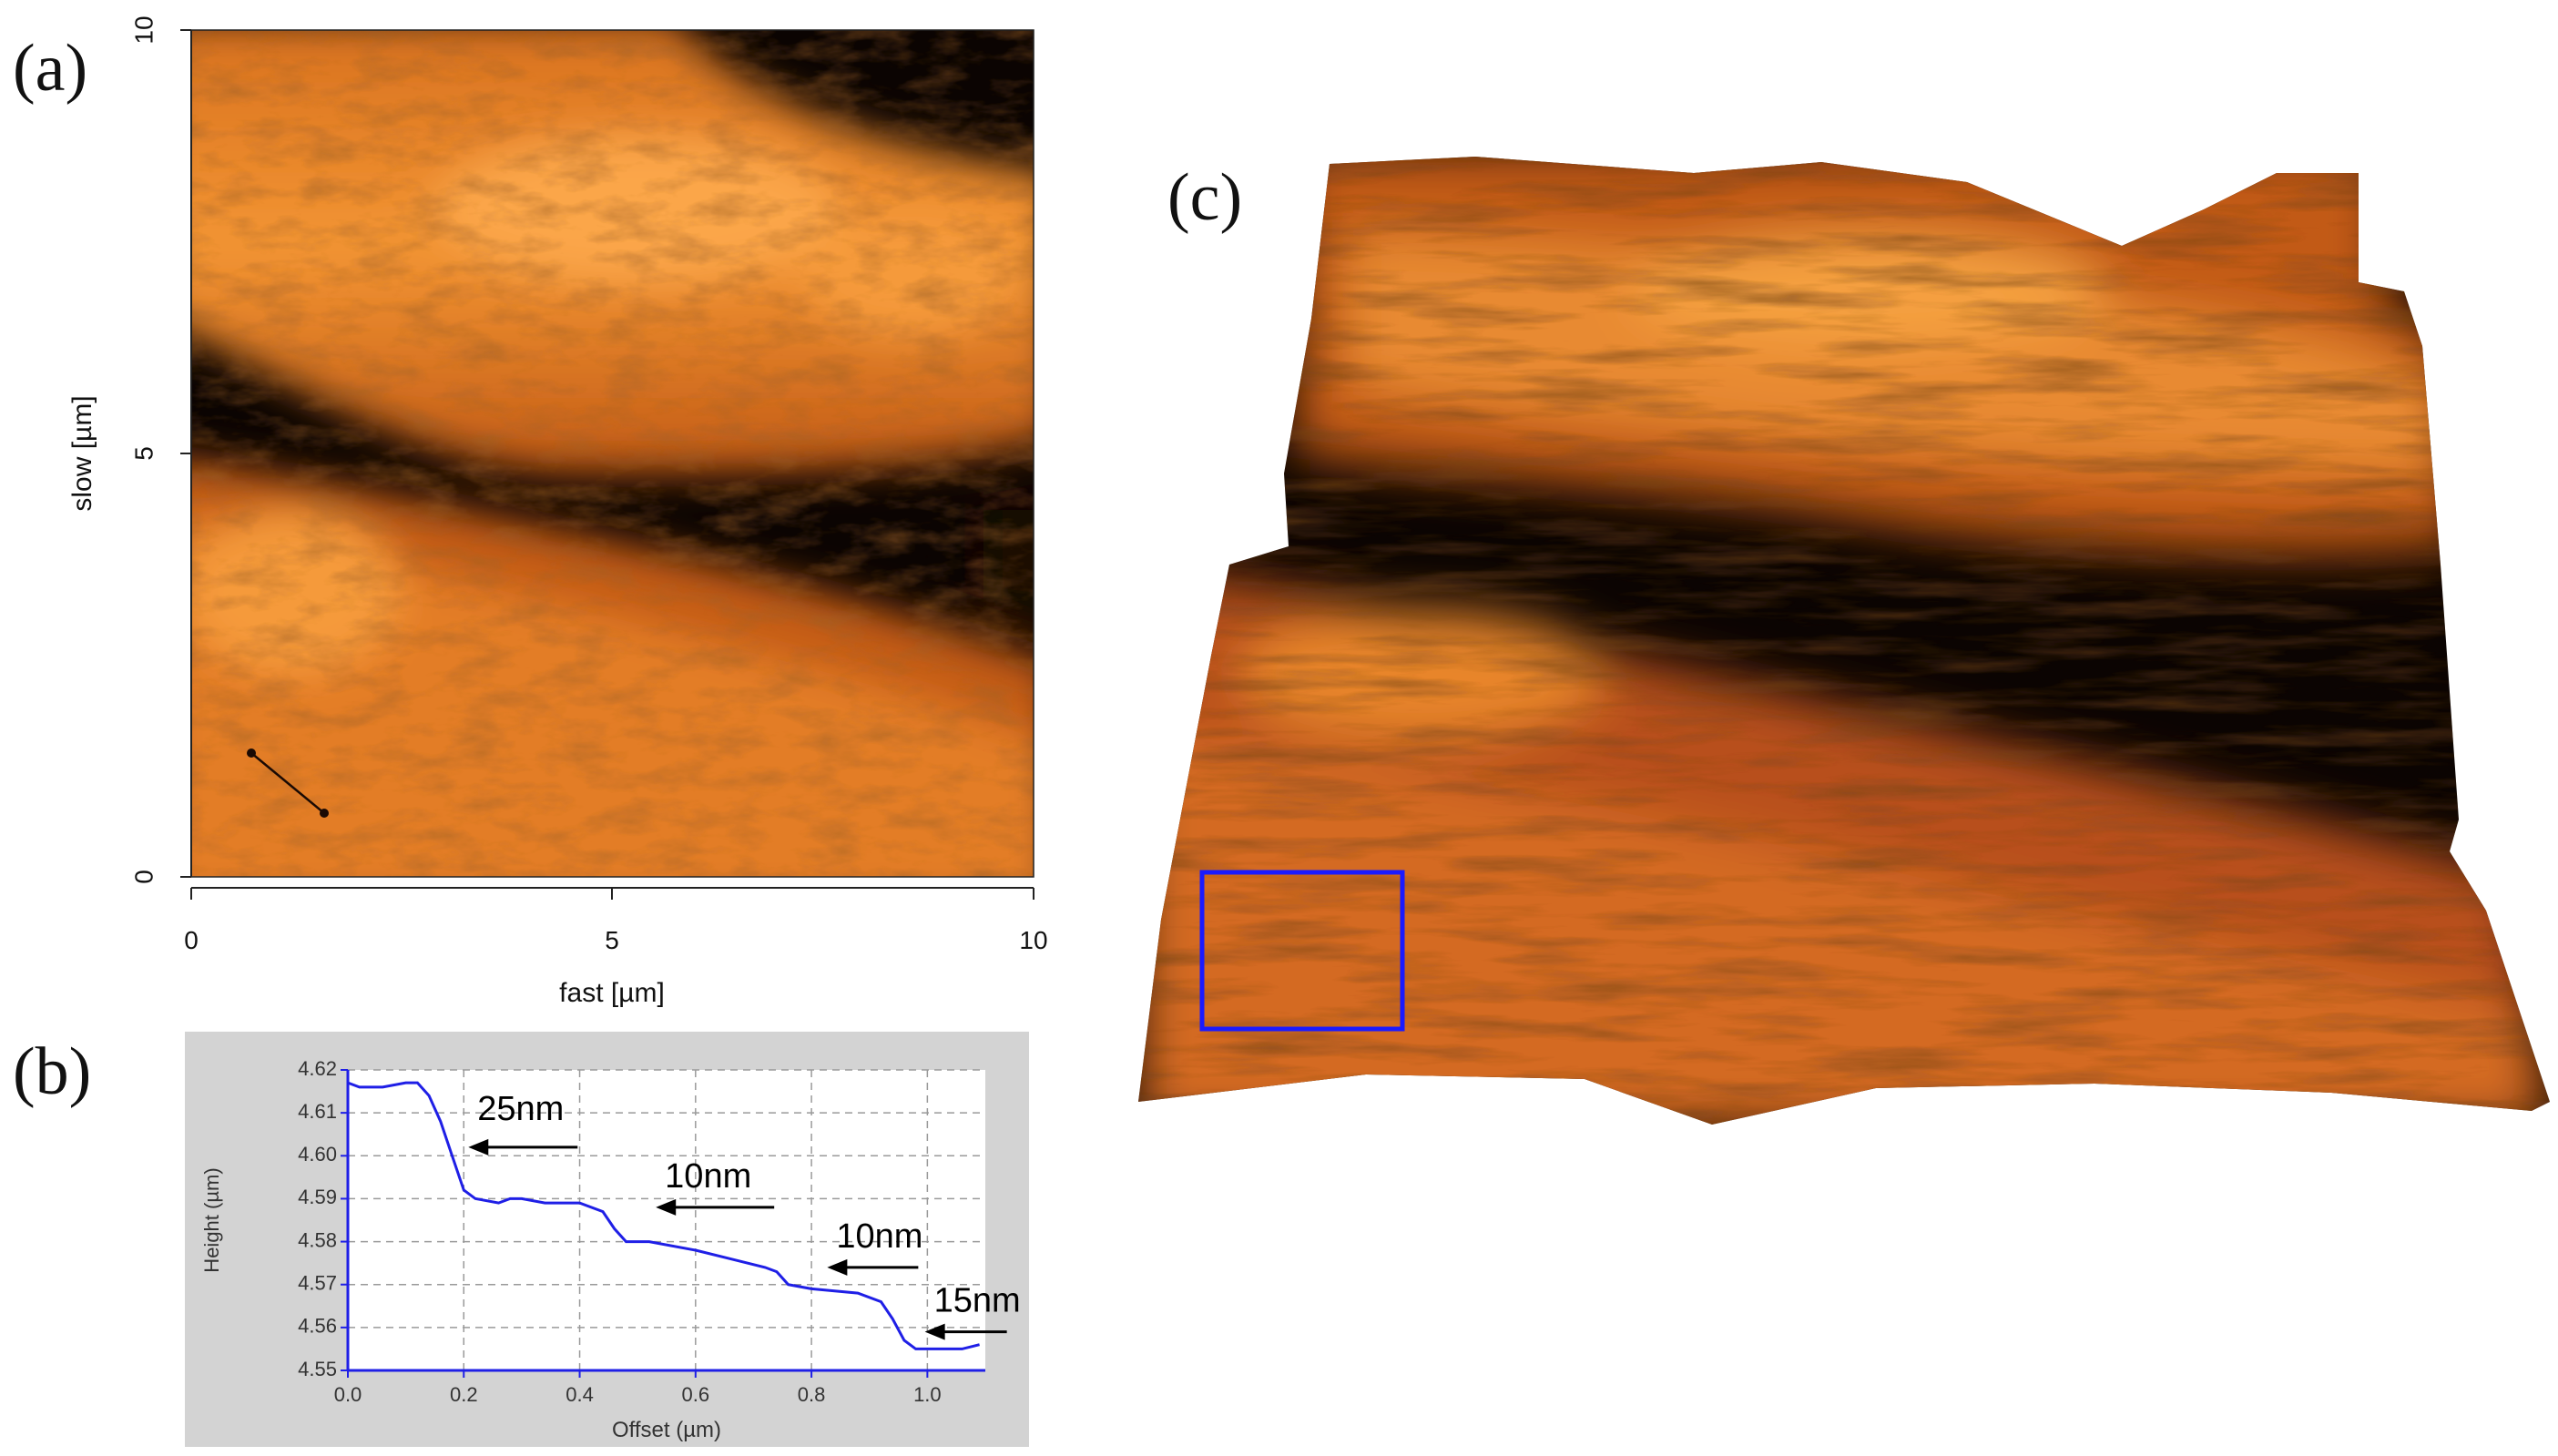 This screenshot has height=1456, width=2558. Describe the element at coordinates (612, 993) in the screenshot. I see `x-axis-label: fast [µm]` at that location.